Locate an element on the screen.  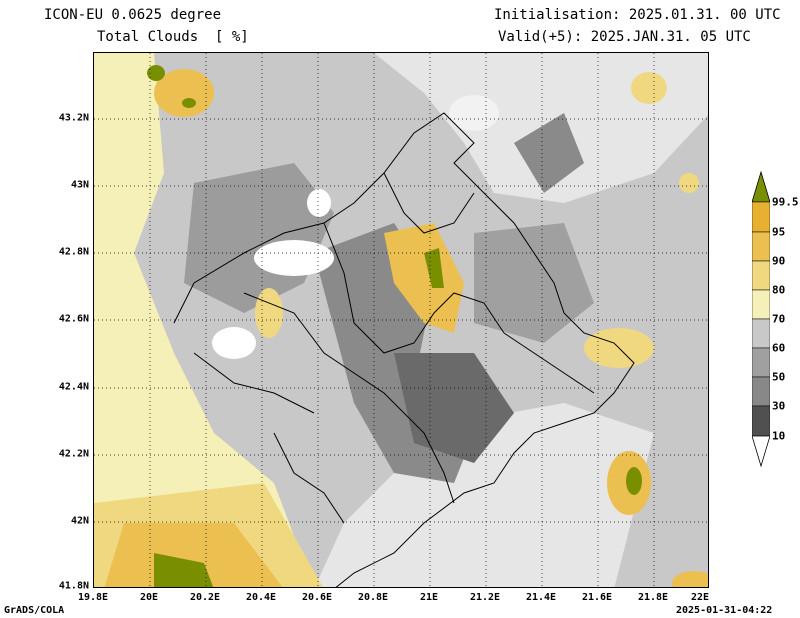
y-tick: 43N is located at coordinates (79, 185).